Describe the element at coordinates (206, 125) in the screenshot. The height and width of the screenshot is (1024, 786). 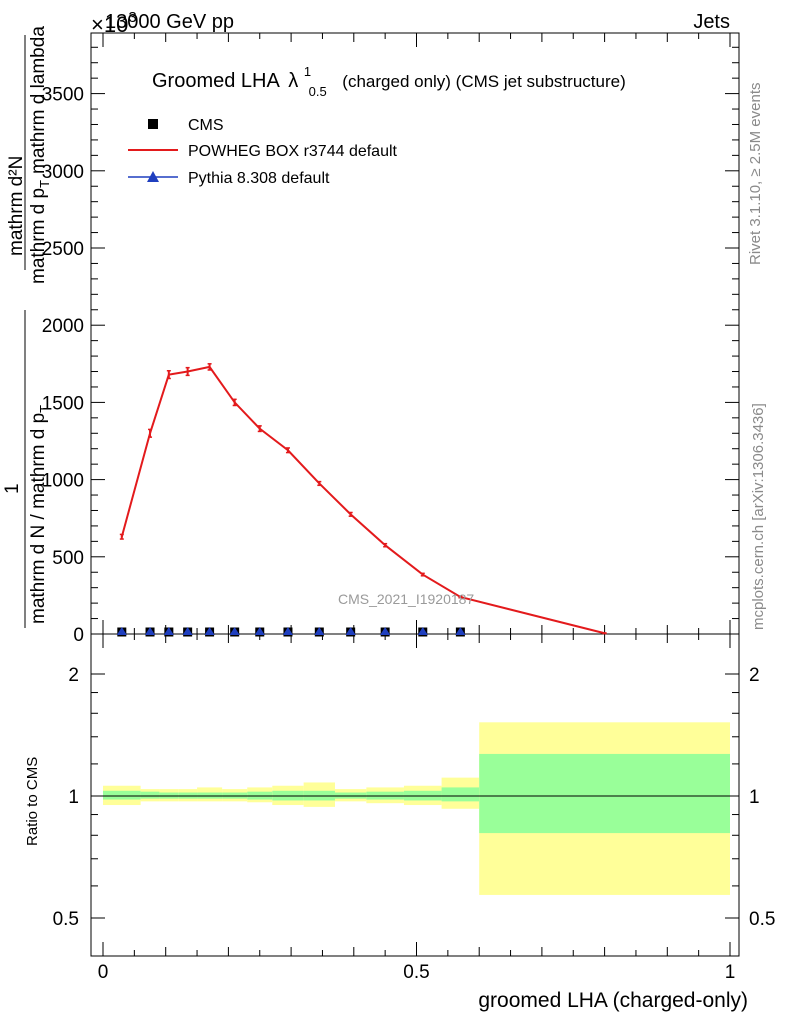
I see `legend-cms-label: CMS` at that location.